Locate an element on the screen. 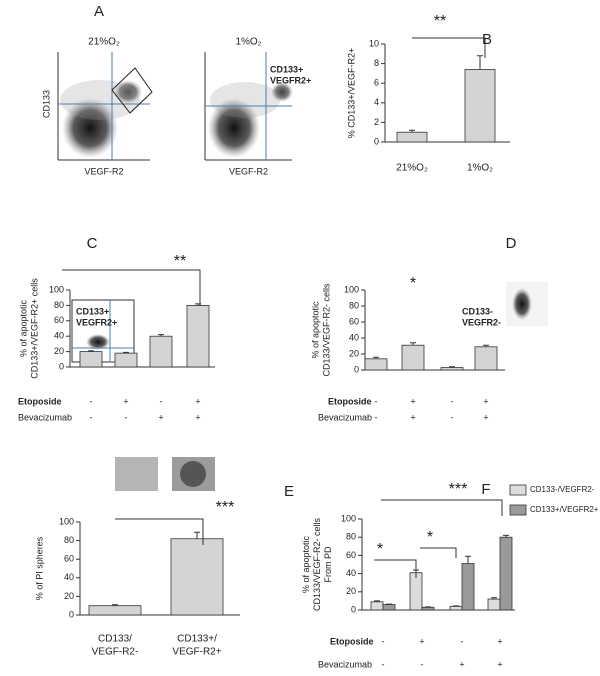 This screenshot has height=676, width=600. y-axis-label: % CD133+/VEGF-R2+ is located at coordinates (351, 93).